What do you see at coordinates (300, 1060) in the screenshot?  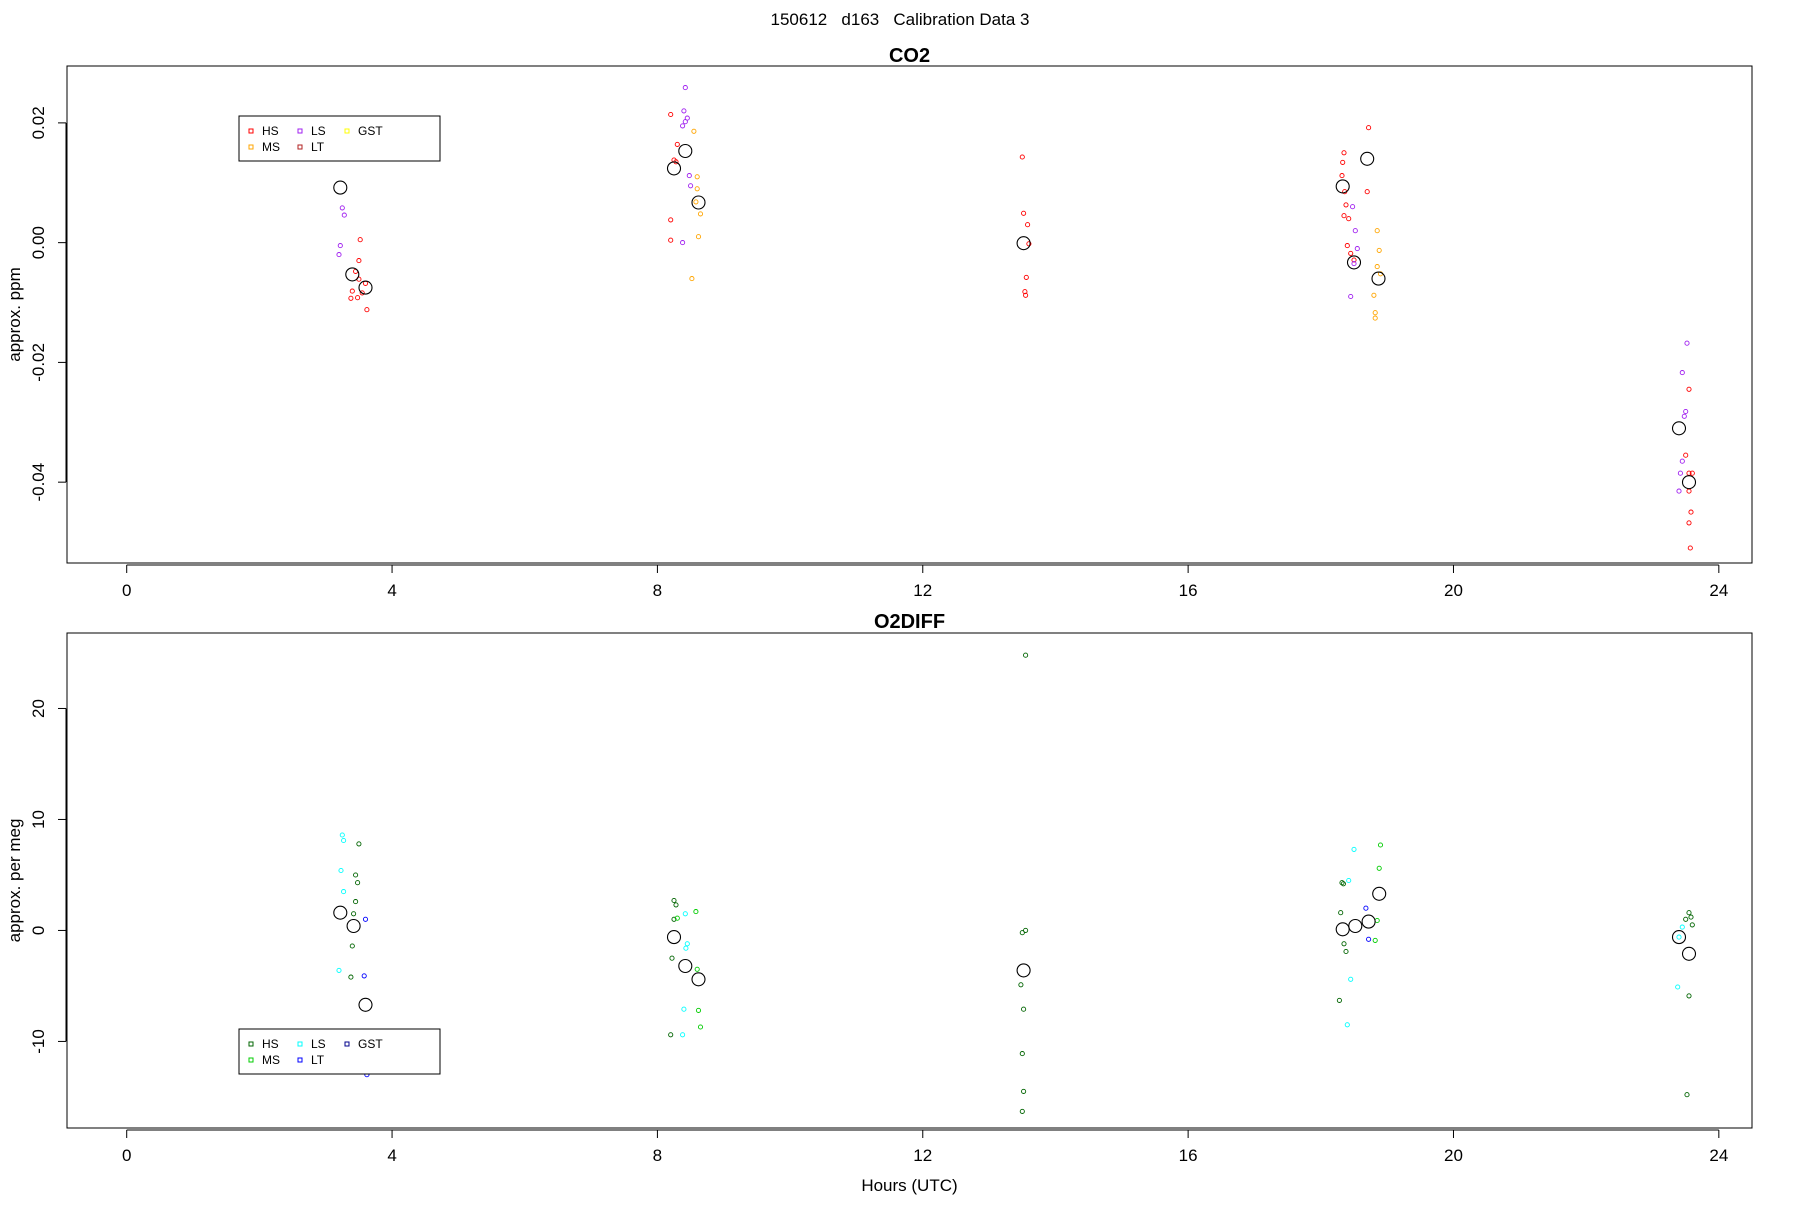 I see `o2diff-legend-marker-lt` at bounding box center [300, 1060].